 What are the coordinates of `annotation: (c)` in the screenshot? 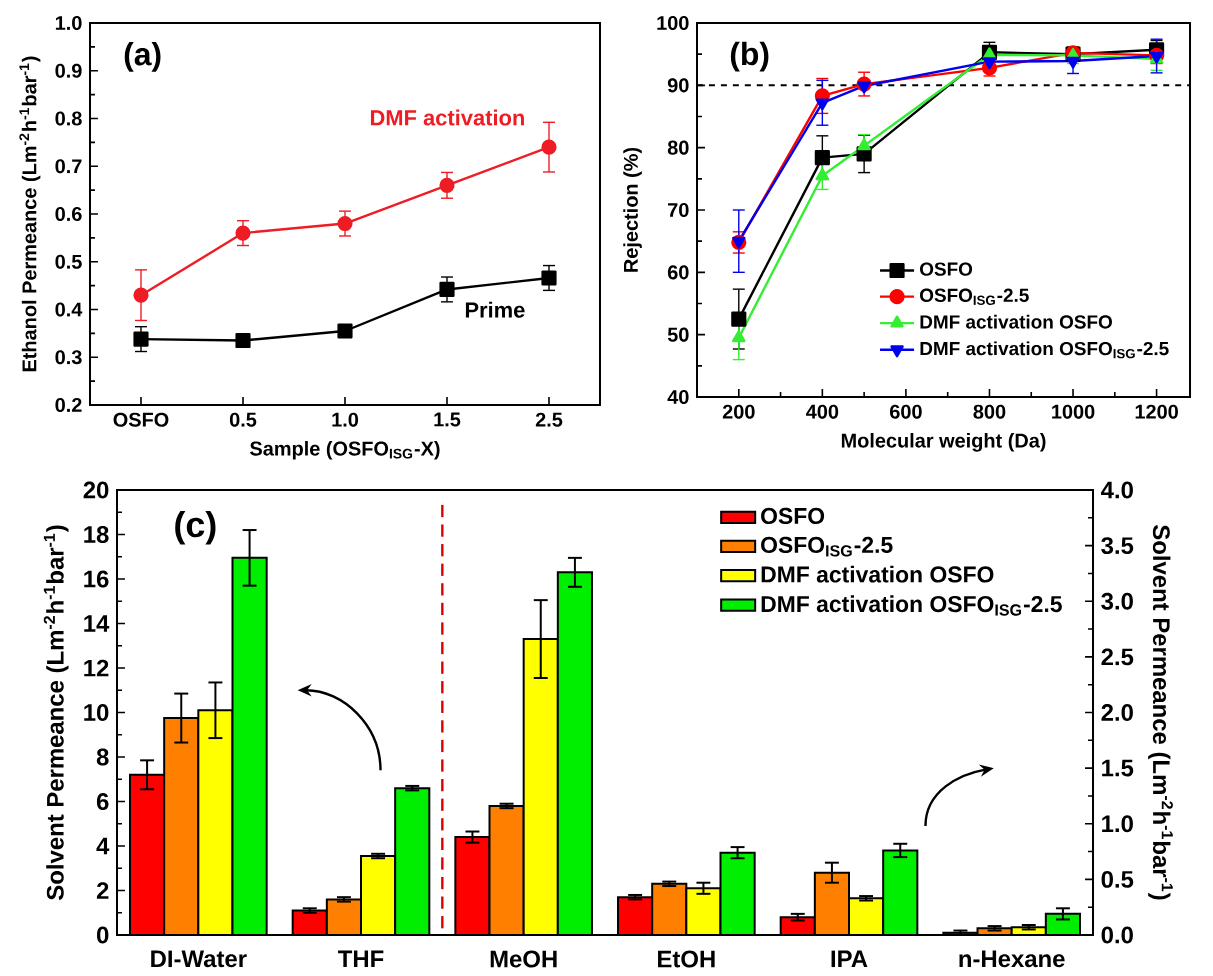 It's located at (195, 527).